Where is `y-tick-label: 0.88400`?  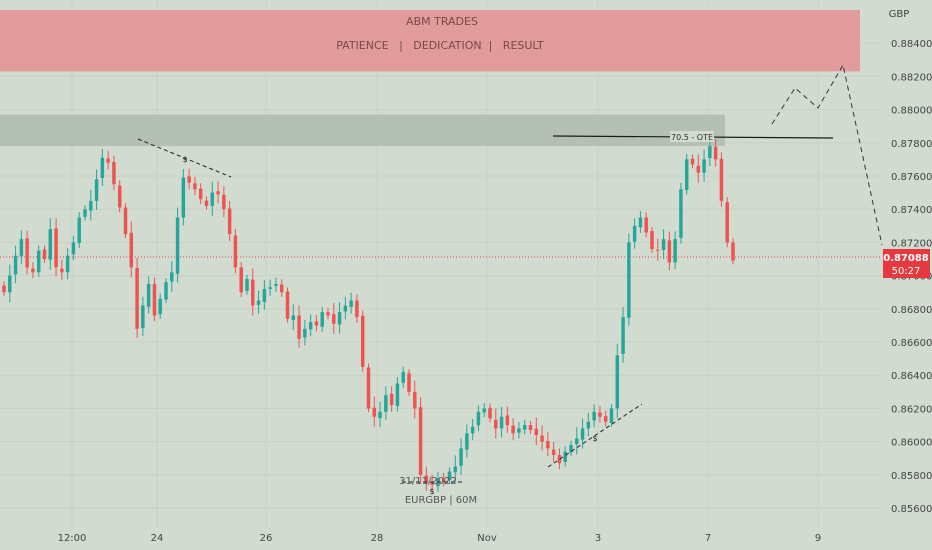
y-tick-label: 0.88400 is located at coordinates (911, 44).